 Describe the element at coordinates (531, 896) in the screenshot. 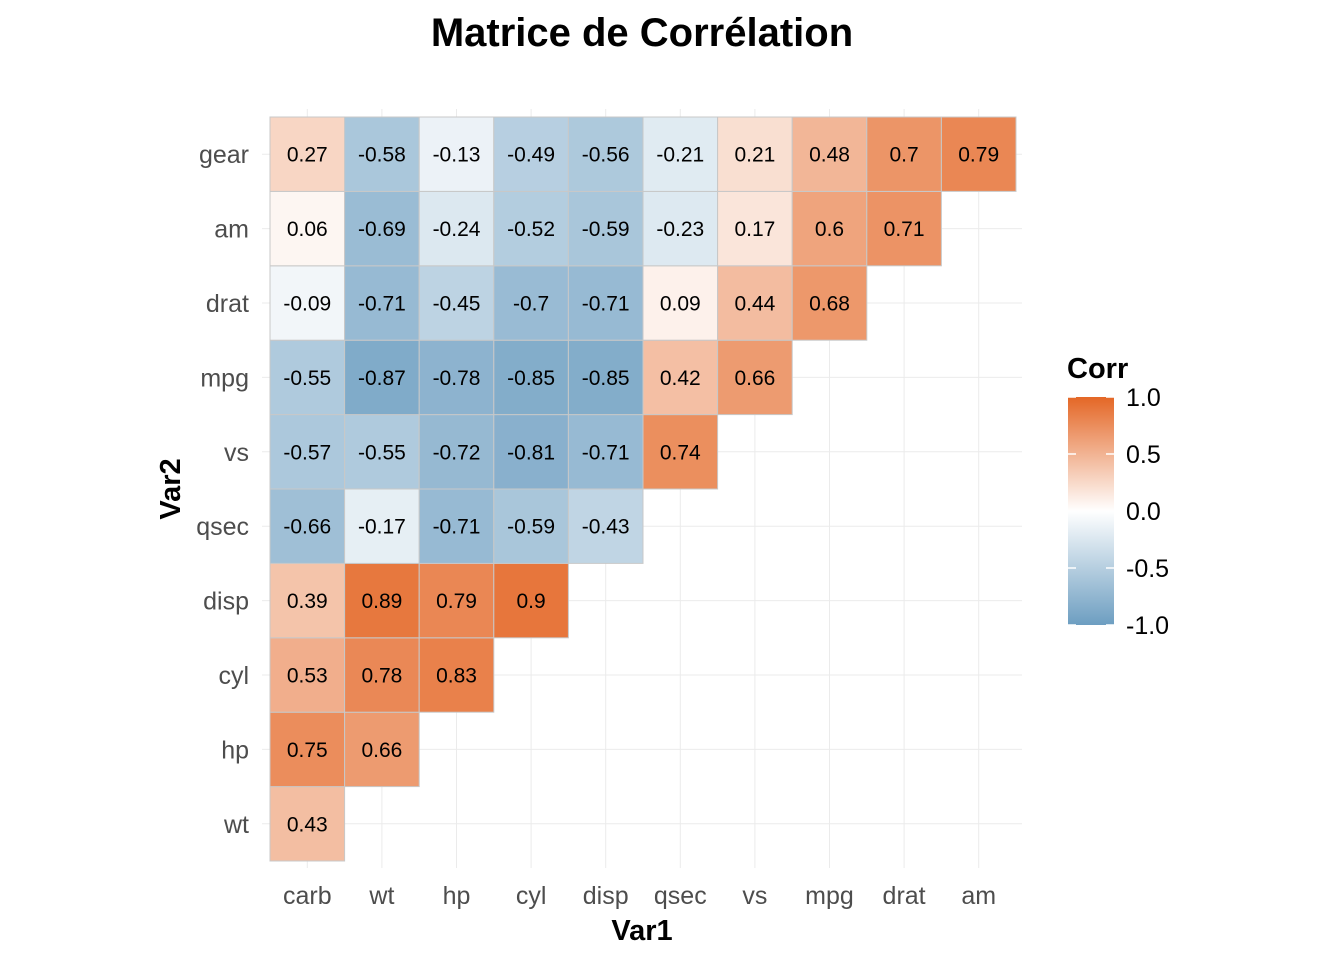

I see `x-tick-label-cyl: cyl` at that location.